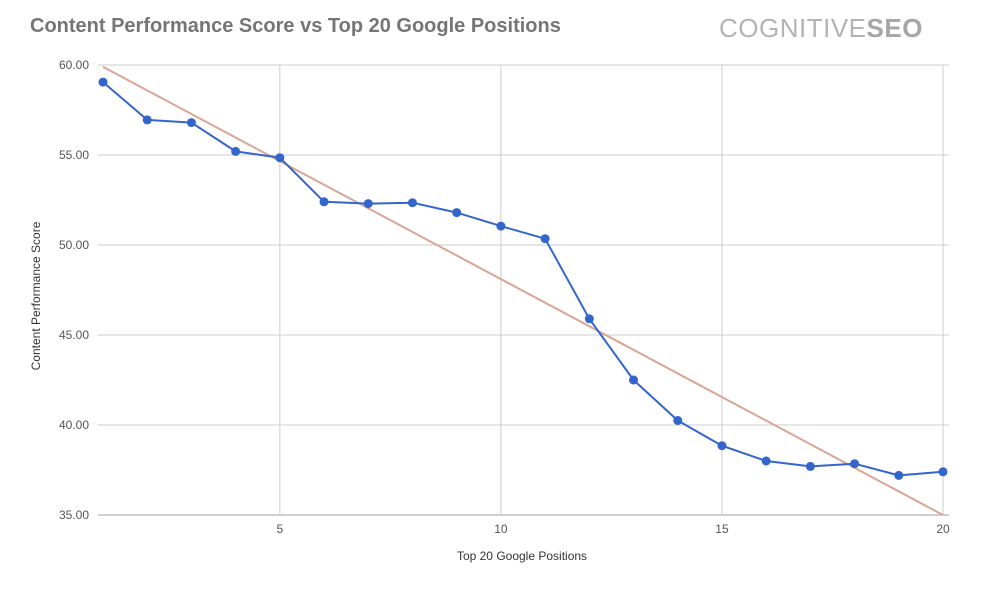 The image size is (990, 597). I want to click on y-tick-label: 45.00, so click(74, 335).